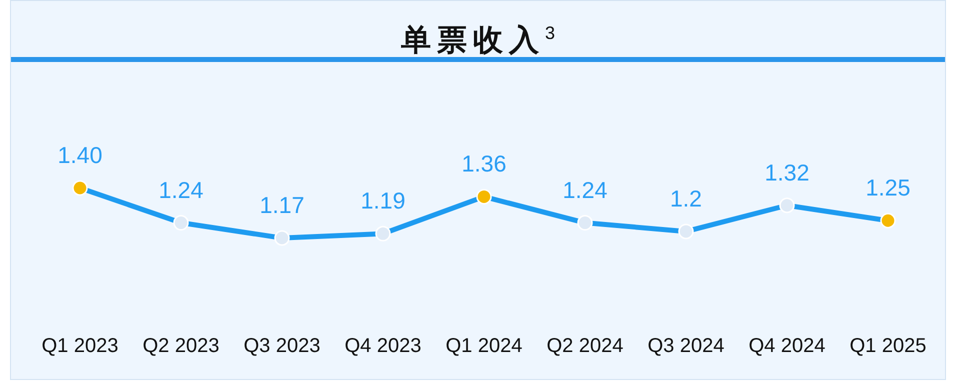 The width and height of the screenshot is (956, 390). Describe the element at coordinates (478, 35) in the screenshot. I see `chart-title: 单票收入$^{3}$` at that location.